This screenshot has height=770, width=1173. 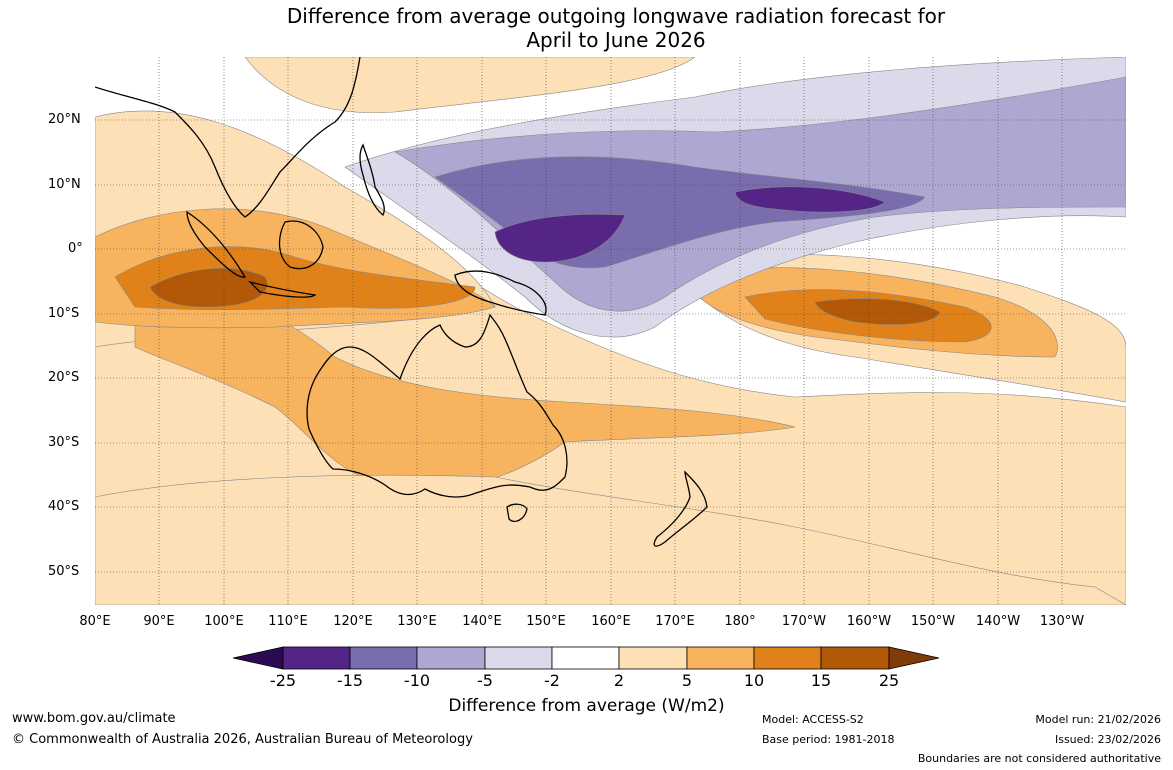 I want to click on footer-model-run: Model run: 21/02/2026, so click(x=1098, y=719).